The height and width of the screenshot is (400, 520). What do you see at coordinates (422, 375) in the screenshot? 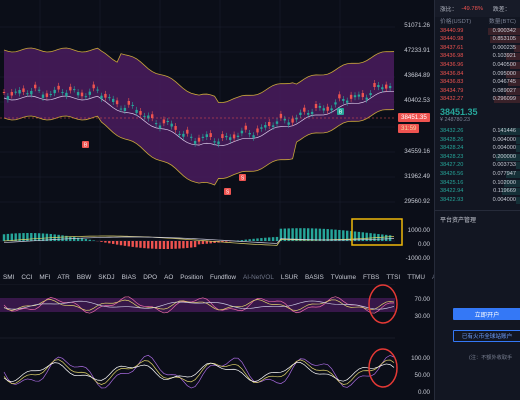
I see `kdj-axis-label: 50.00` at bounding box center [422, 375].